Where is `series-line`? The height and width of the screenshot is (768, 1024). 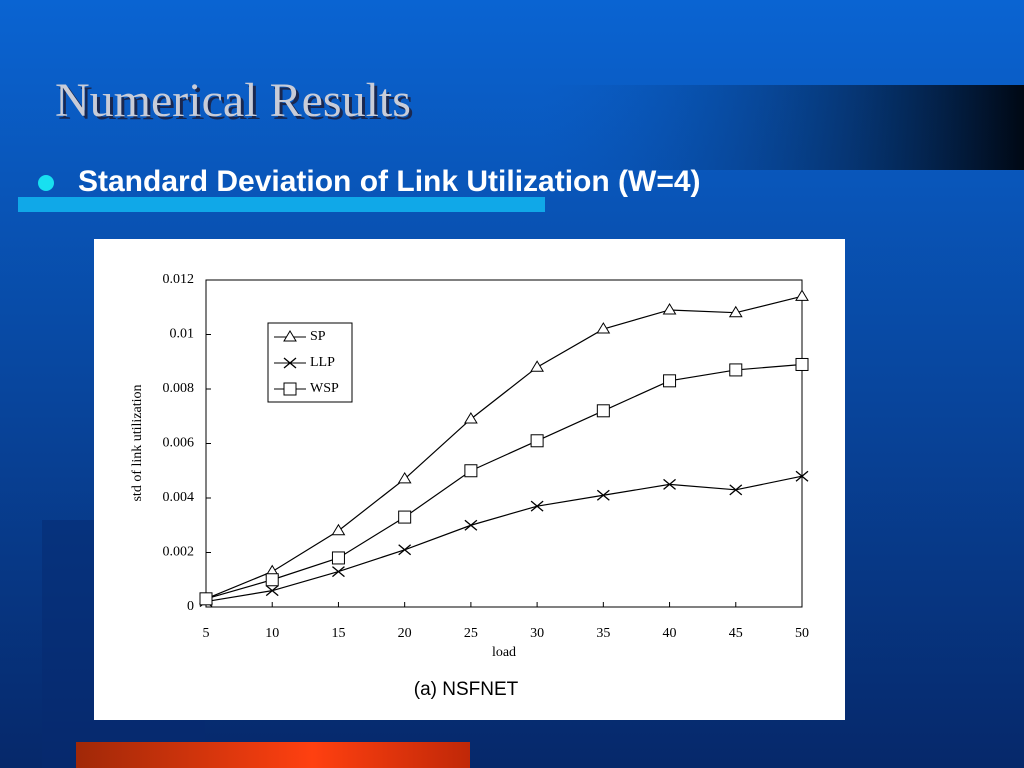
series-line is located at coordinates (504, 539).